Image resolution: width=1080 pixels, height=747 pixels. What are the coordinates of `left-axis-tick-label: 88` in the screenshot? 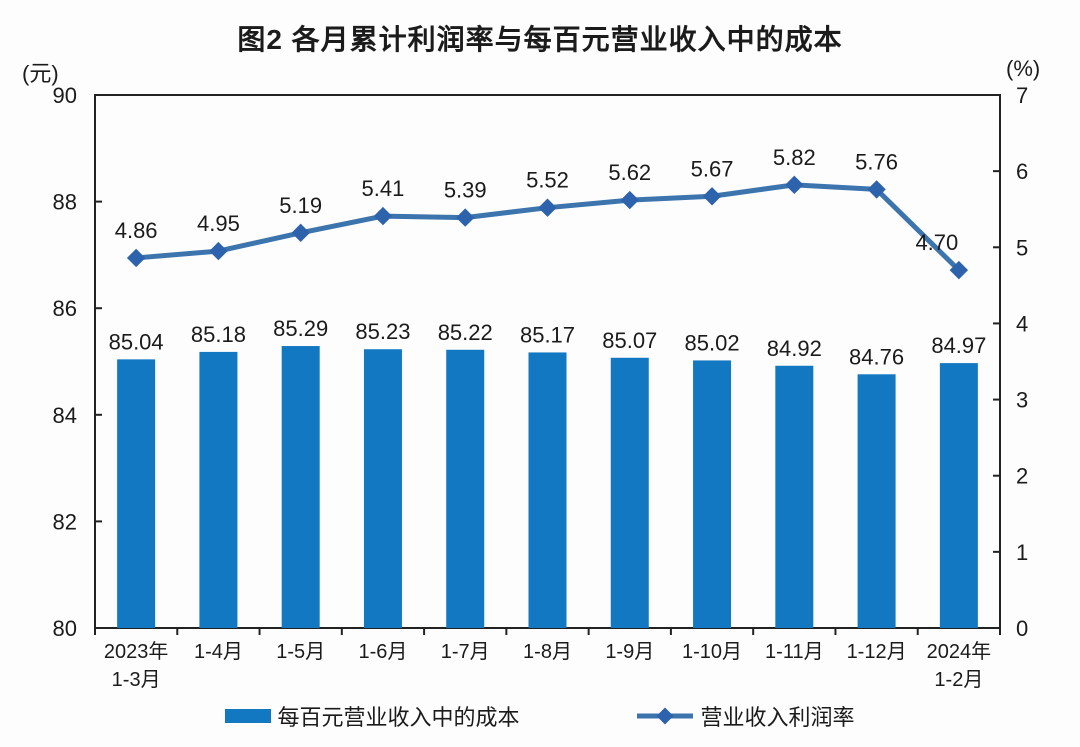 It's located at (65, 202).